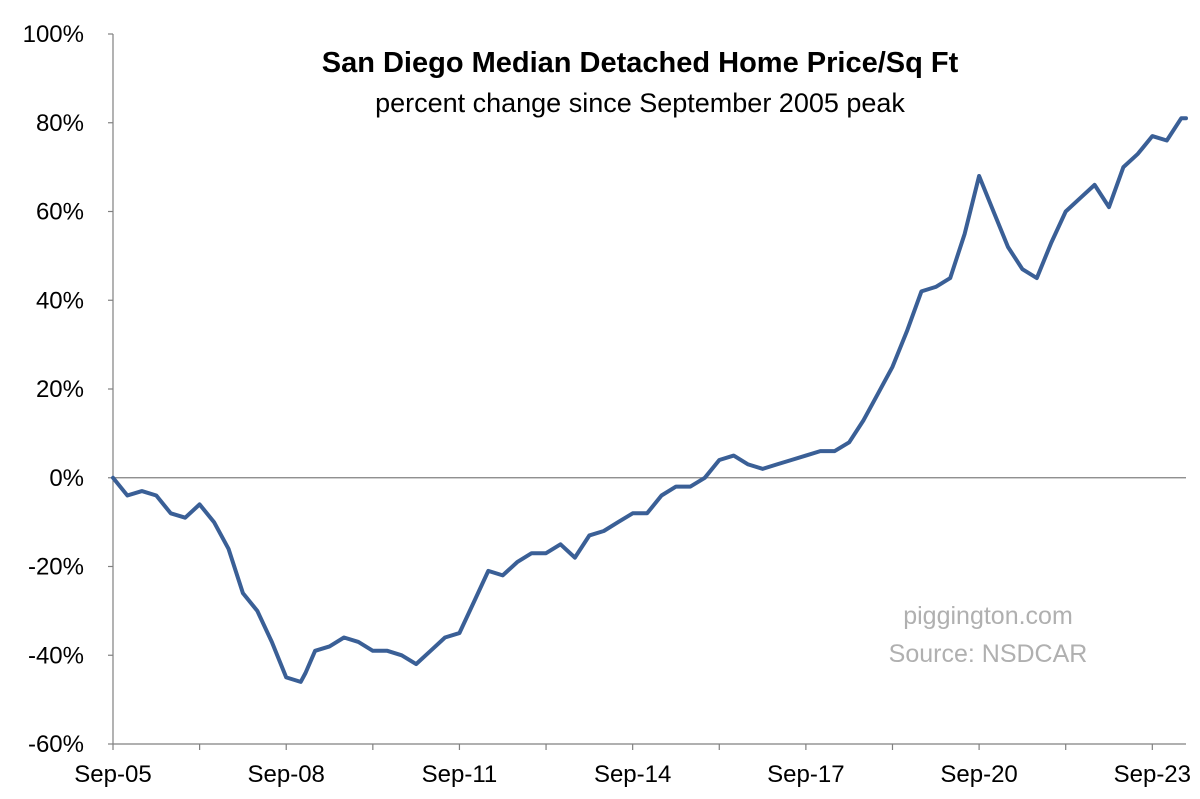 The image size is (1200, 799). I want to click on x-tick-label: Sep-14, so click(632, 774).